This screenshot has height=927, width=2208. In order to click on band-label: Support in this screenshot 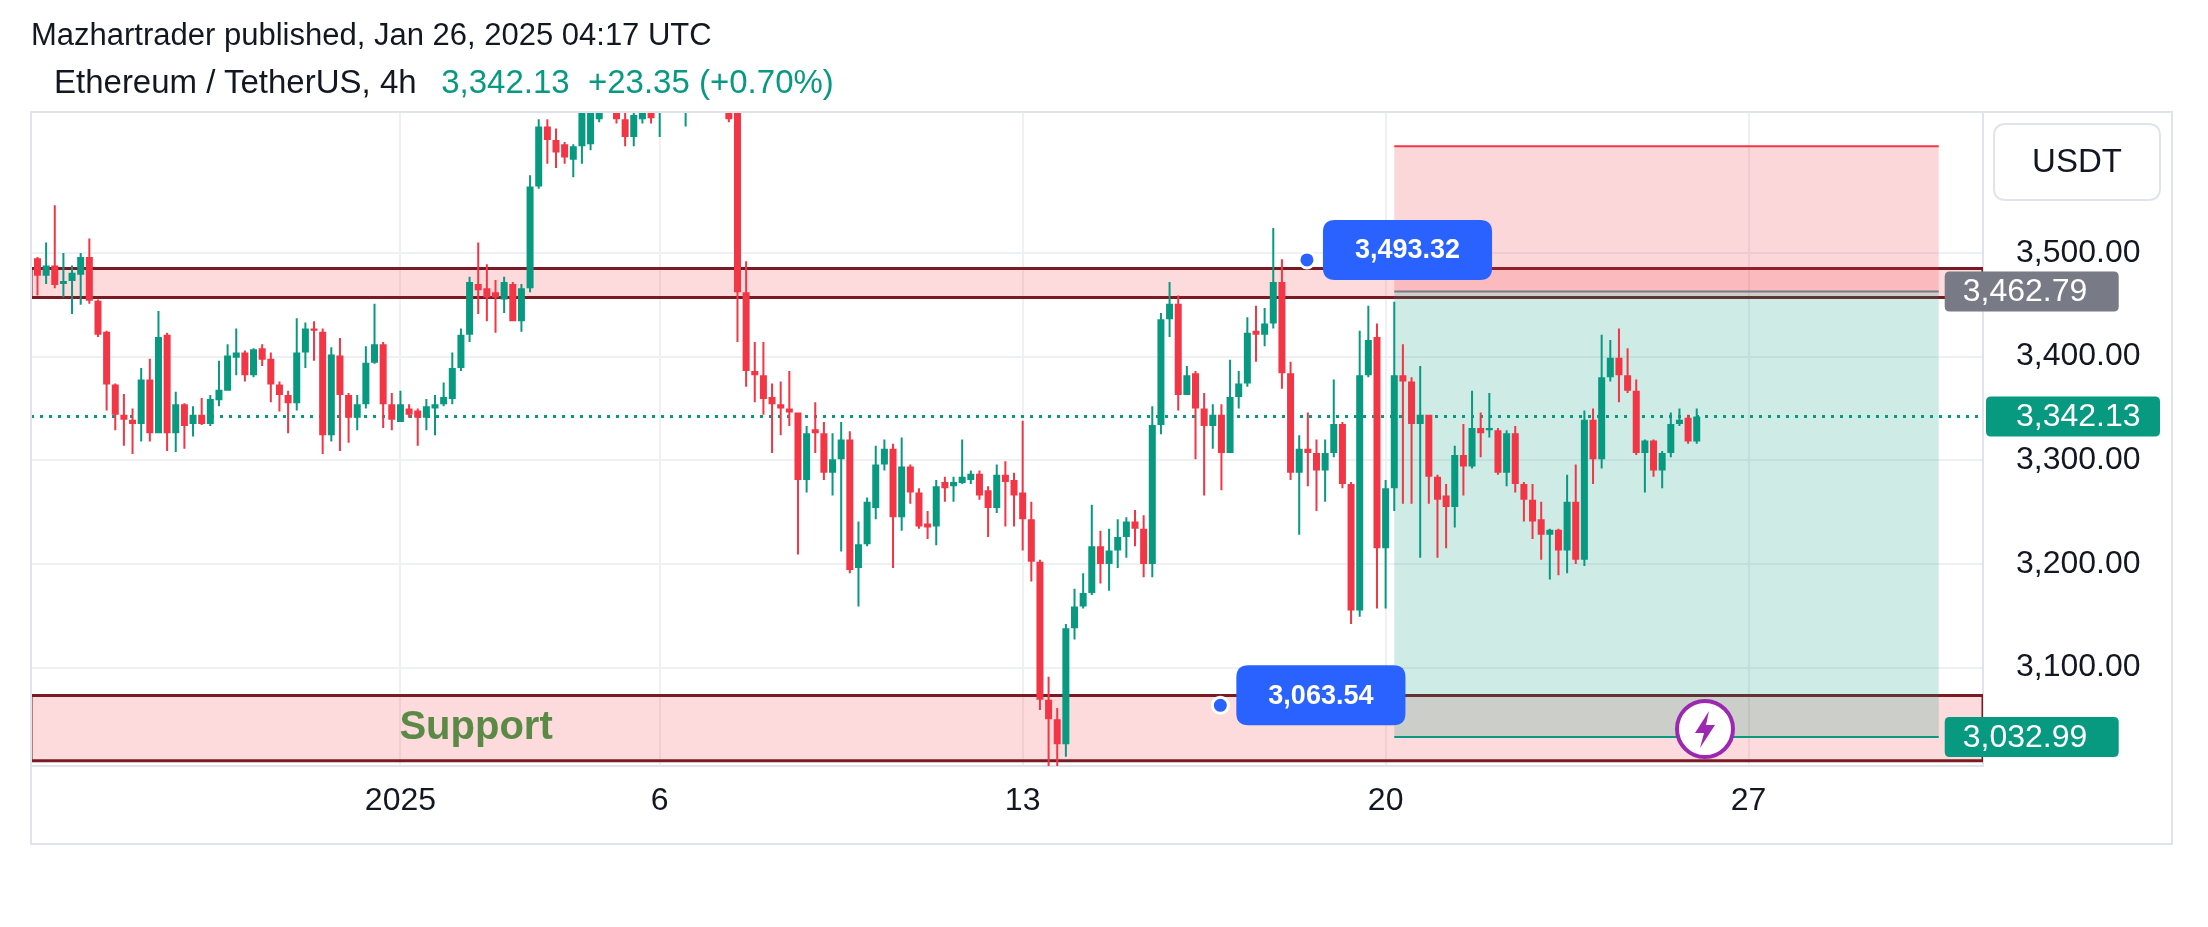, I will do `click(476, 725)`.